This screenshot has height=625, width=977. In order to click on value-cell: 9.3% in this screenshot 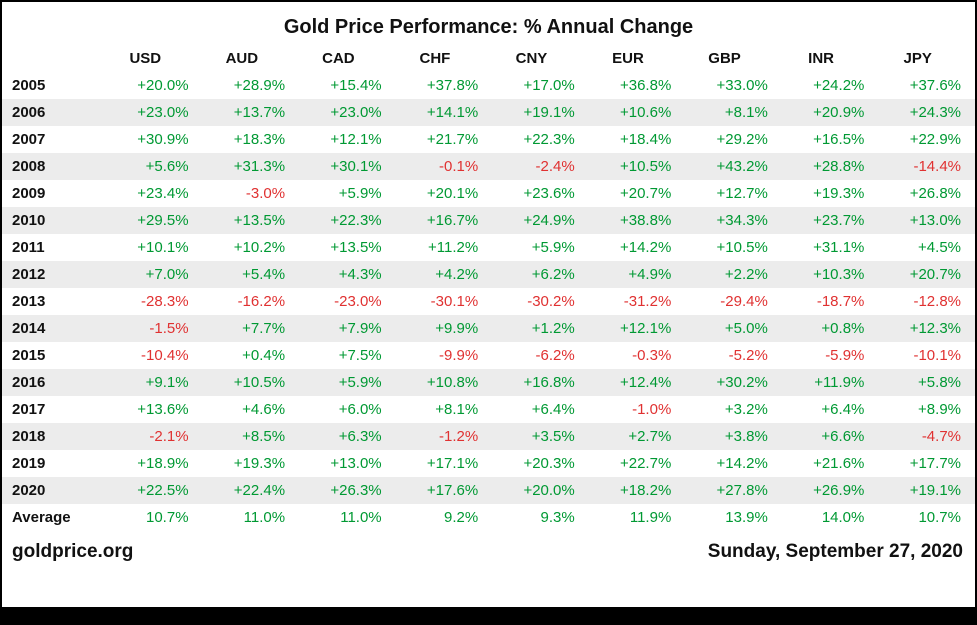, I will do `click(557, 517)`.